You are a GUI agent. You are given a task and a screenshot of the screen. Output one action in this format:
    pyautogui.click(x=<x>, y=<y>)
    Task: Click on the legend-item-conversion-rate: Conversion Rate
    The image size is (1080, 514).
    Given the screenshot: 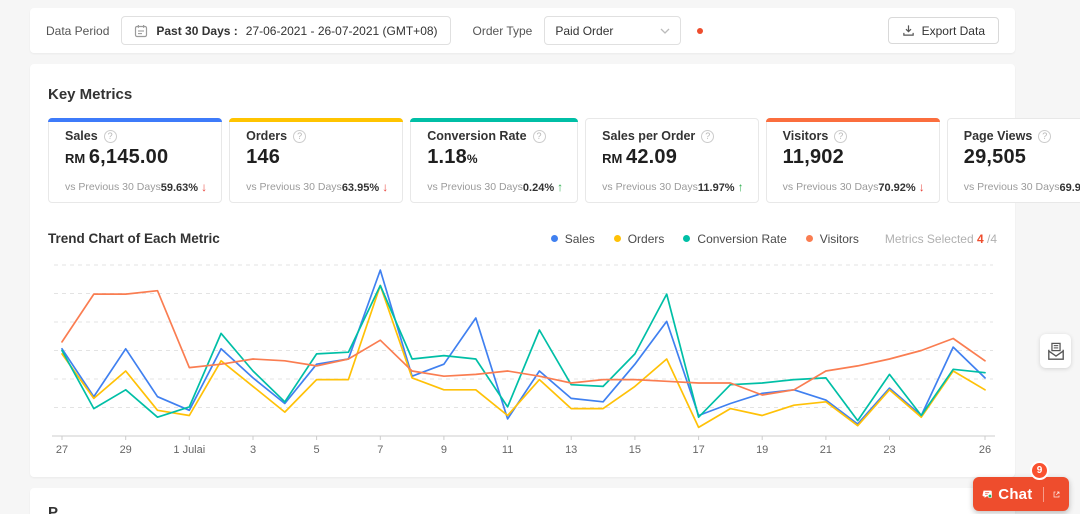 What is the action you would take?
    pyautogui.click(x=735, y=238)
    